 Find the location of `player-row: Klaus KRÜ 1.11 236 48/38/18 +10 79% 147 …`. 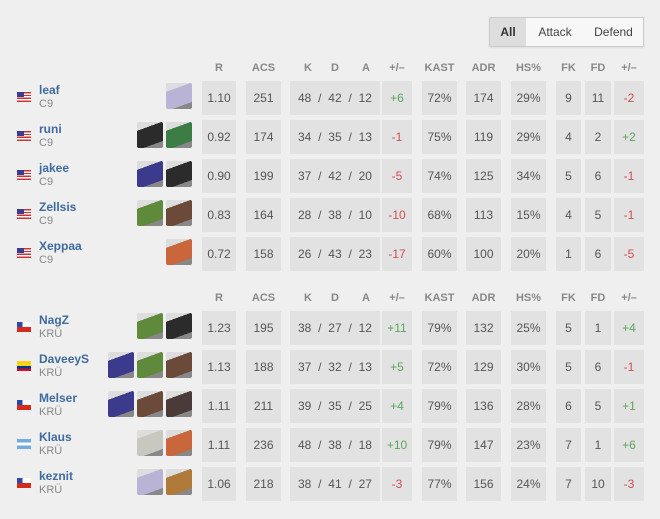

player-row: Klaus KRÜ 1.11 236 48/38/18 +10 79% 147 … is located at coordinates (330, 445).